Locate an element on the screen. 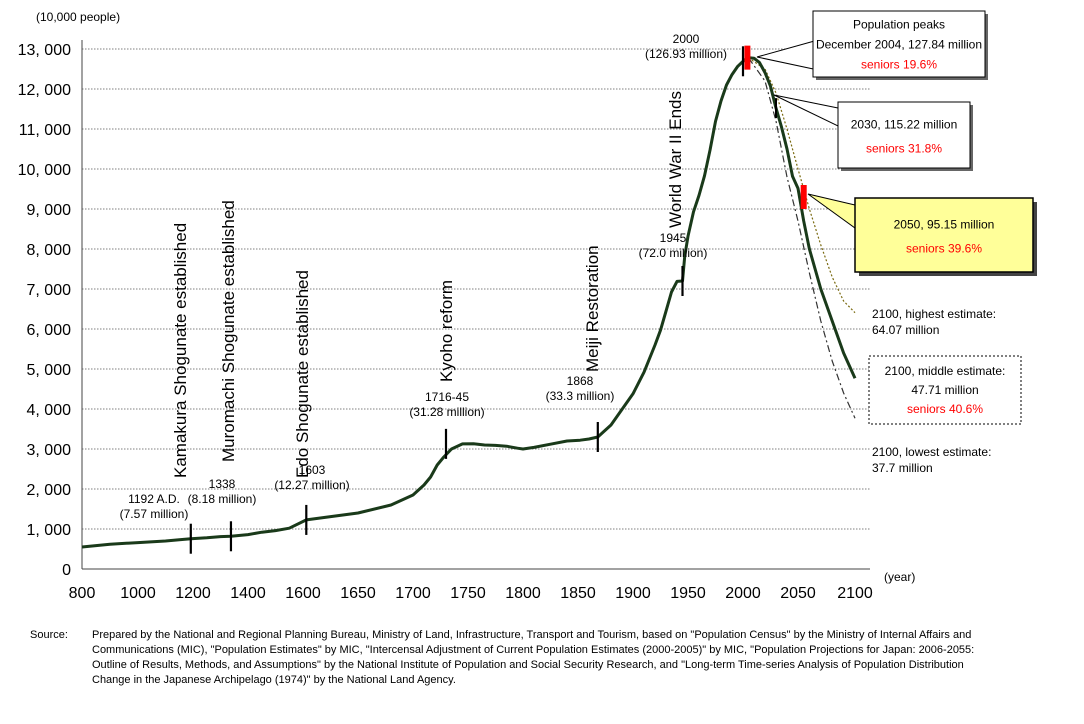 This screenshot has height=724, width=1084. x-tick-label: 1700 is located at coordinates (413, 593).